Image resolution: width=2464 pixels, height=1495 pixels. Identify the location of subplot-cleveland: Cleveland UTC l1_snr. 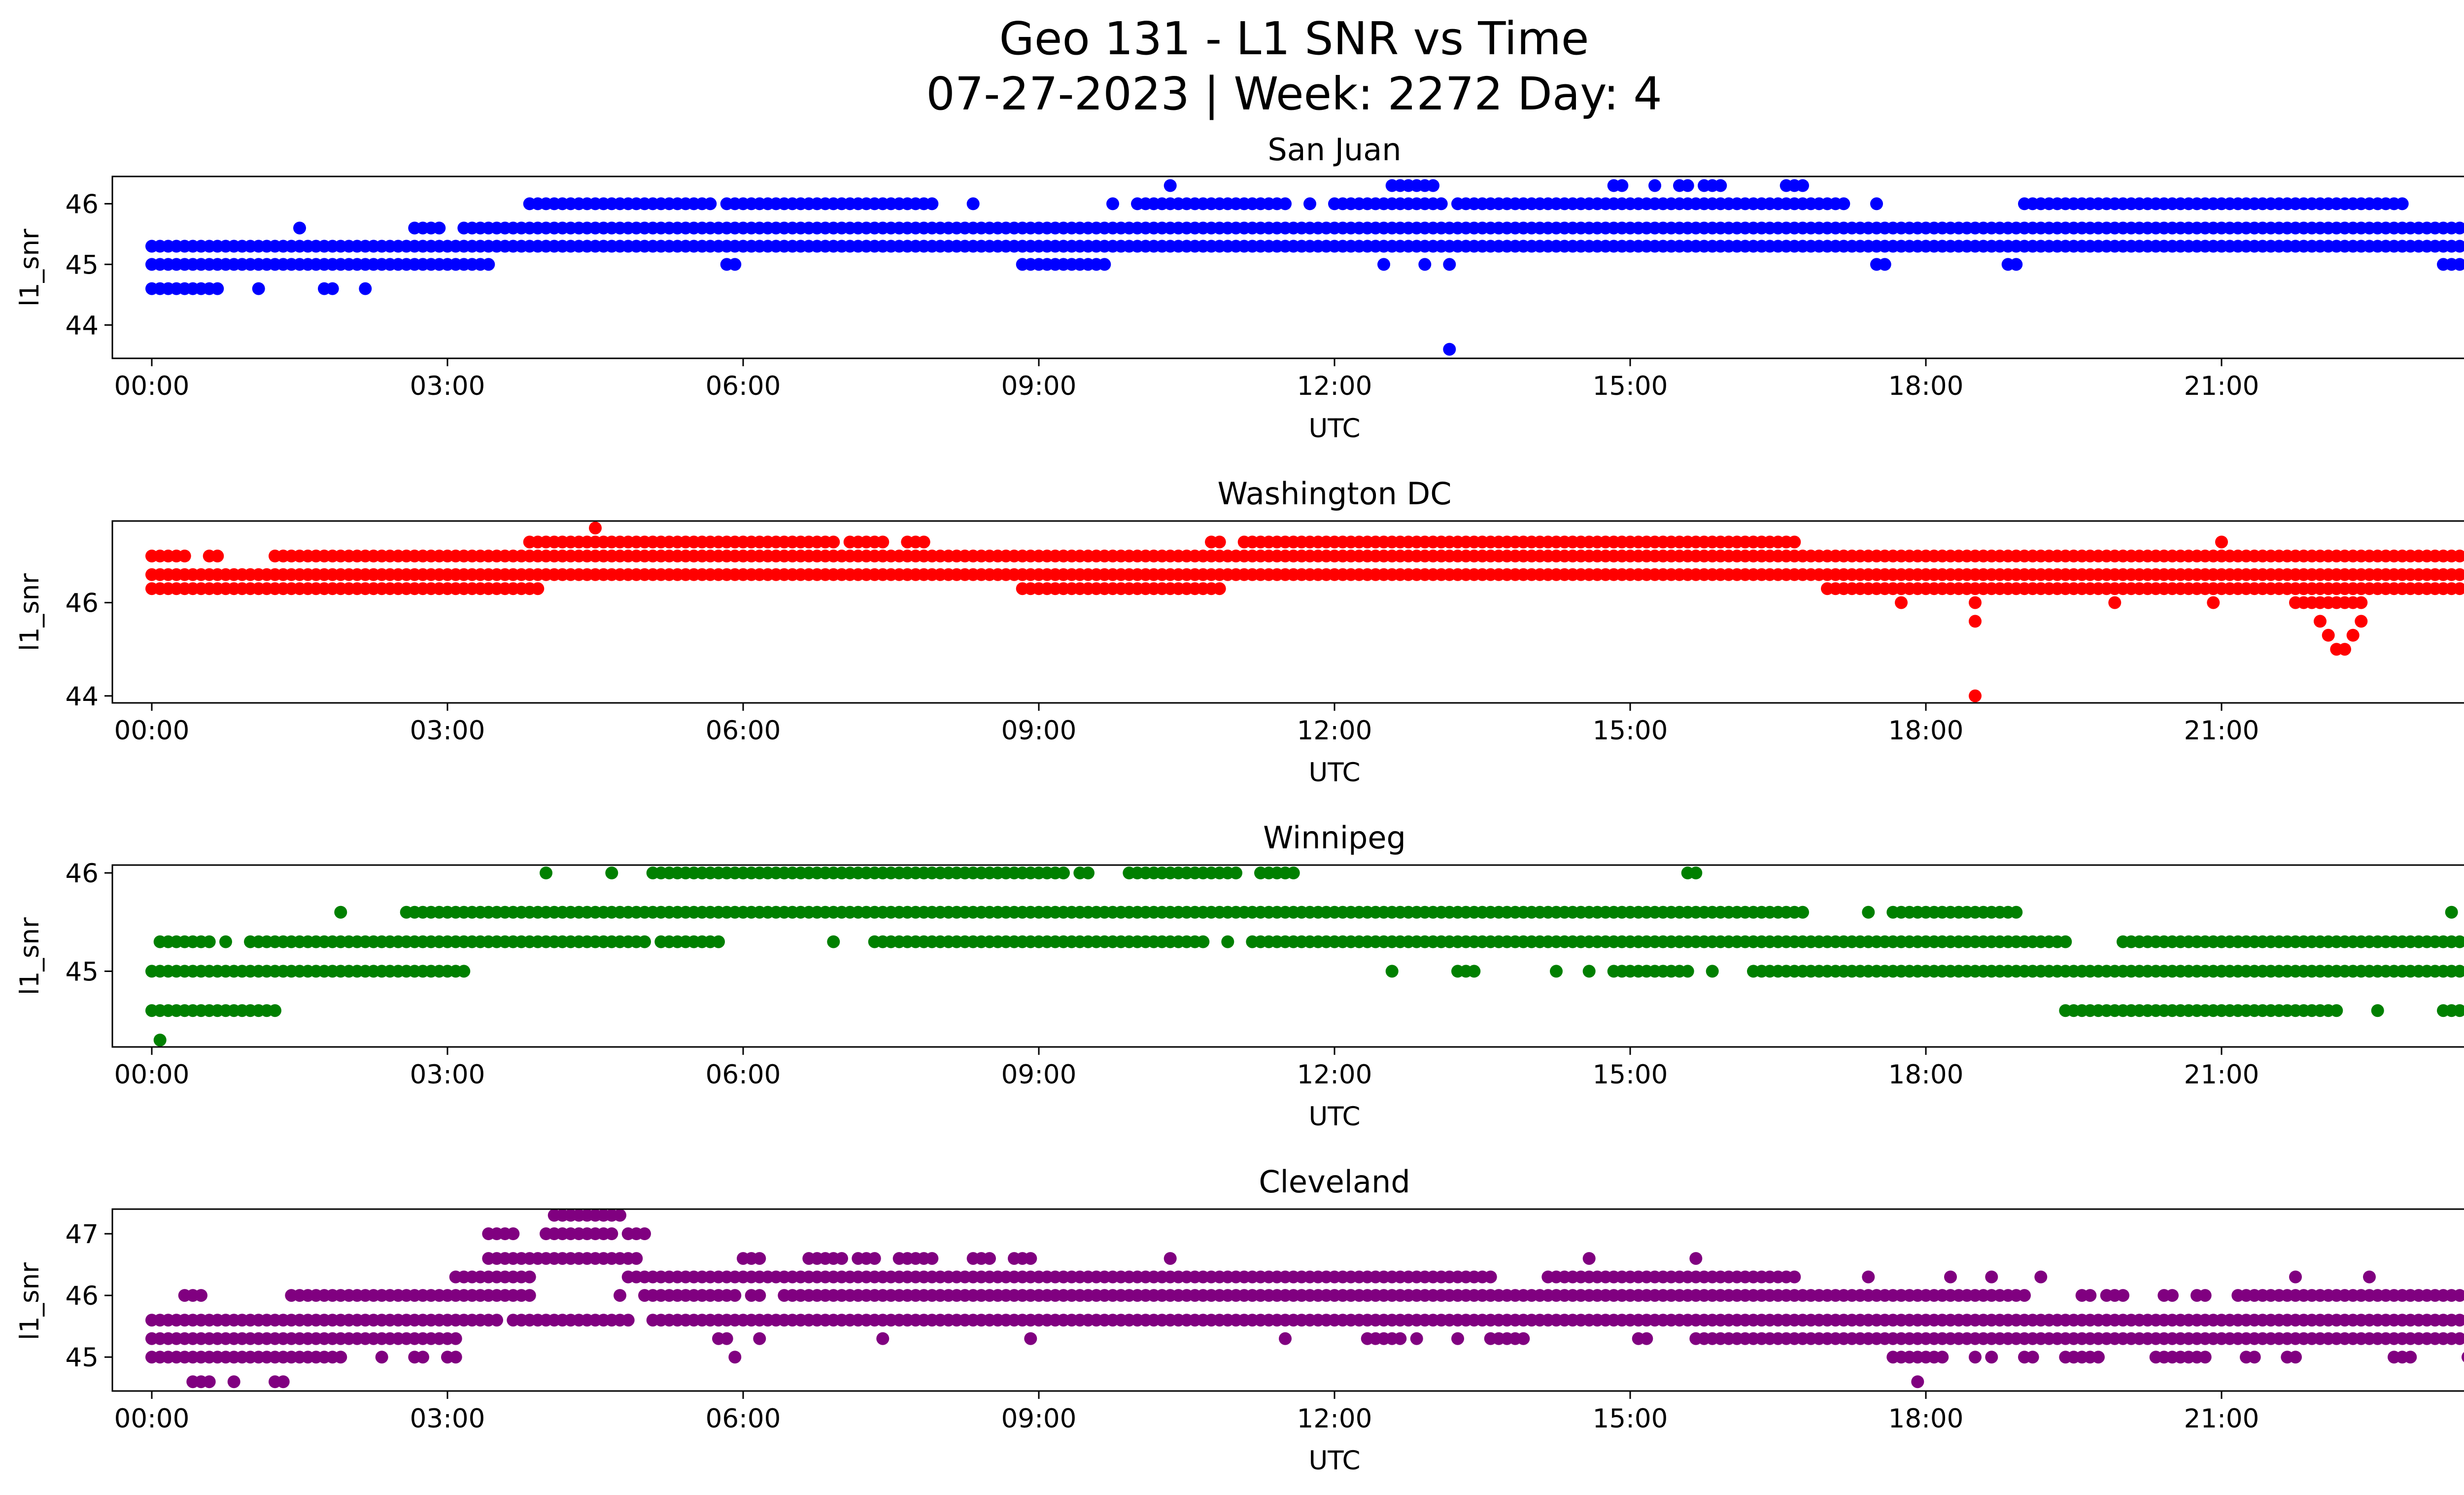
(712, 1320).